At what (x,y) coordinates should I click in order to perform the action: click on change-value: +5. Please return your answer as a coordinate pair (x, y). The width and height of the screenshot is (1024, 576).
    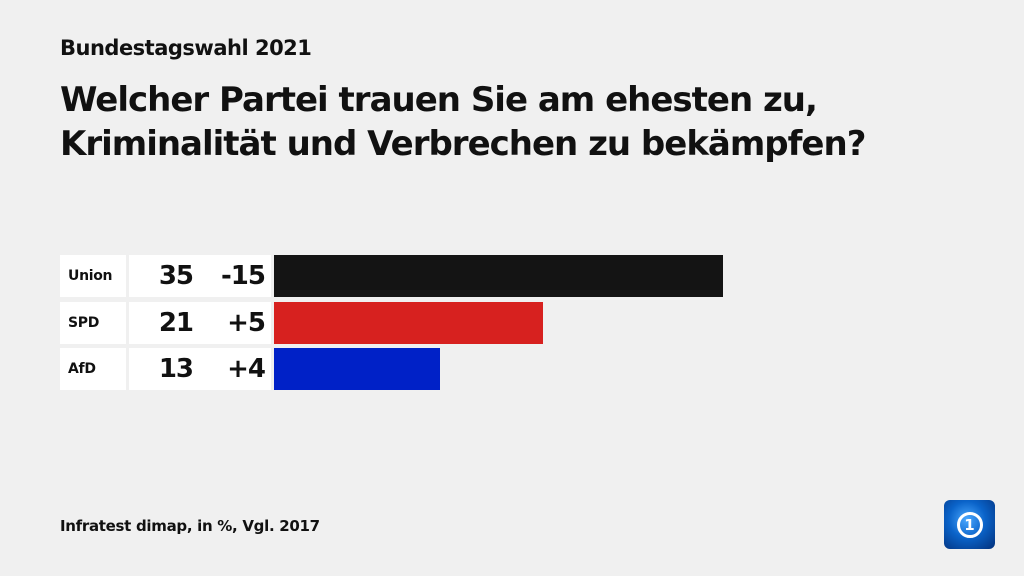
    Looking at the image, I should click on (246, 322).